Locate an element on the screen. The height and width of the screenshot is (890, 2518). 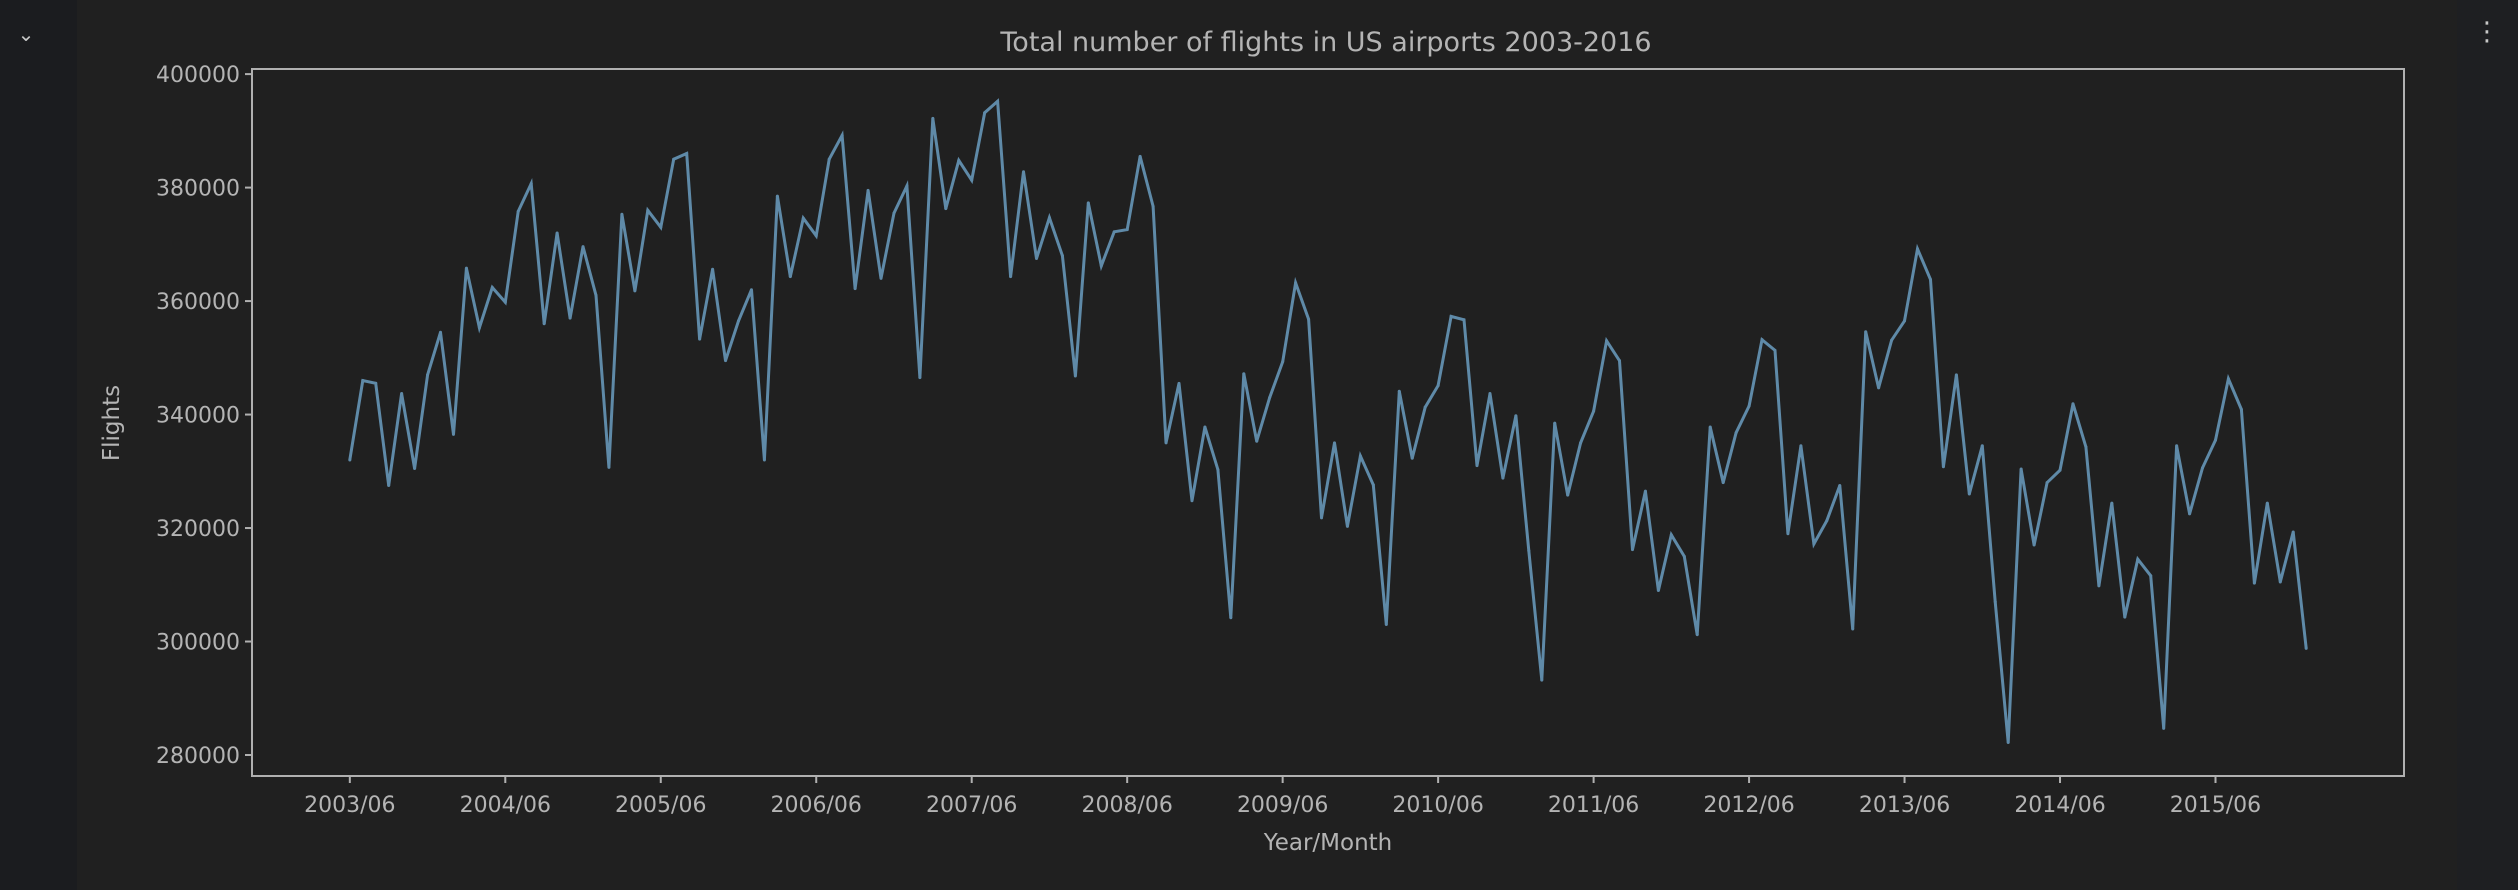
x-tick-label: 2009/06 is located at coordinates (1282, 805).